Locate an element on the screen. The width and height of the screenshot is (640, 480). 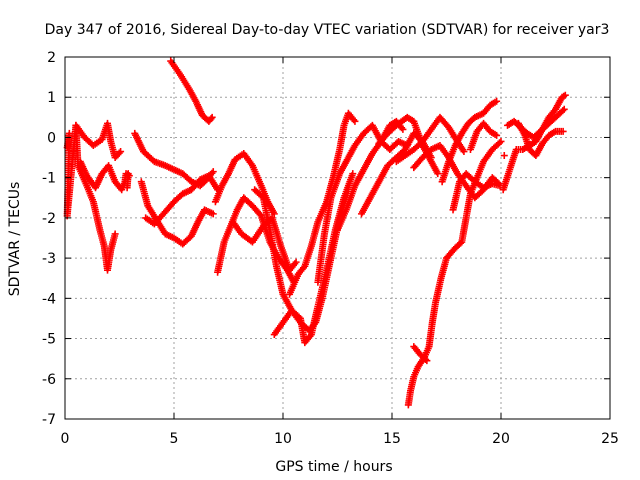
x-tick-label: 25 is located at coordinates (610, 439).